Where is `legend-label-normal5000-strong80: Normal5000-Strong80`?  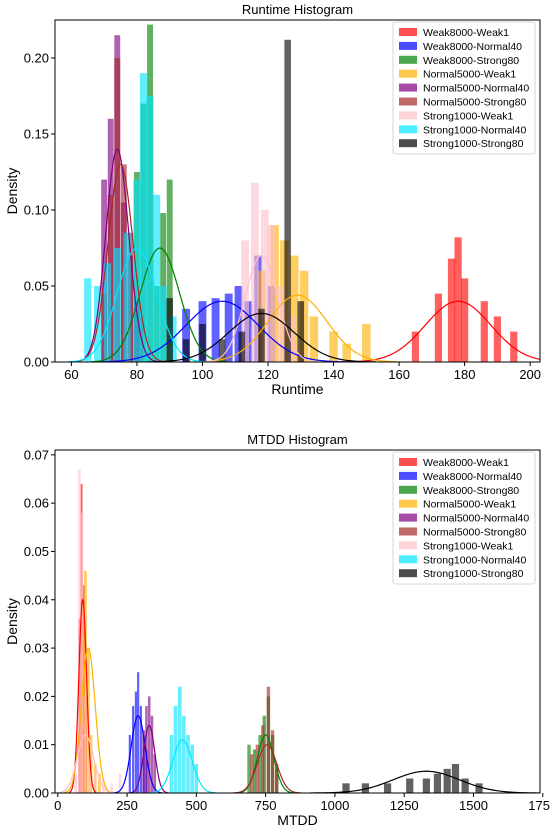 legend-label-normal5000-strong80: Normal5000-Strong80 is located at coordinates (474, 533).